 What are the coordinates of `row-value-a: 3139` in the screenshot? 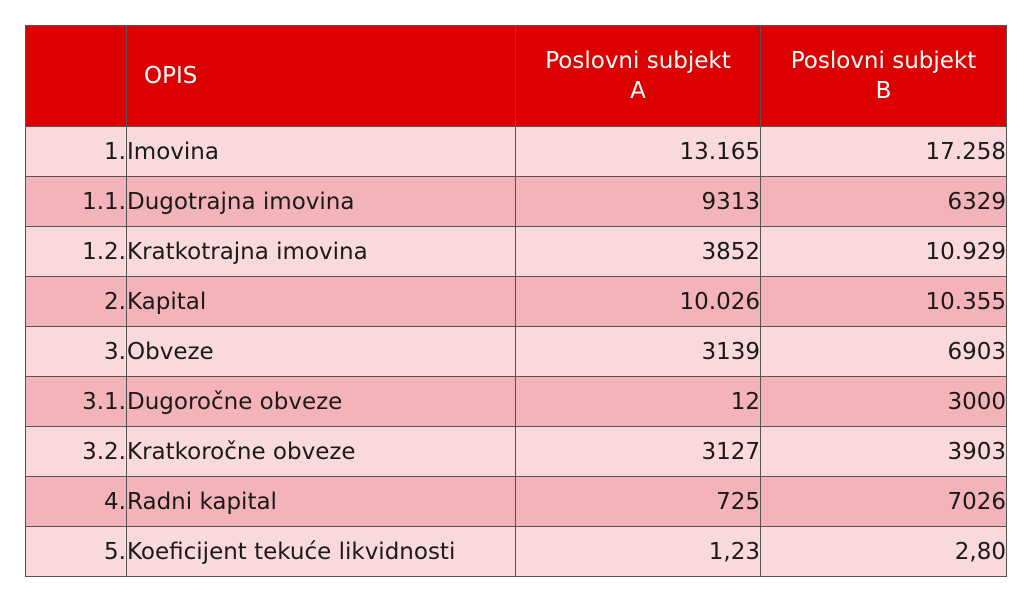 It's located at (638, 351).